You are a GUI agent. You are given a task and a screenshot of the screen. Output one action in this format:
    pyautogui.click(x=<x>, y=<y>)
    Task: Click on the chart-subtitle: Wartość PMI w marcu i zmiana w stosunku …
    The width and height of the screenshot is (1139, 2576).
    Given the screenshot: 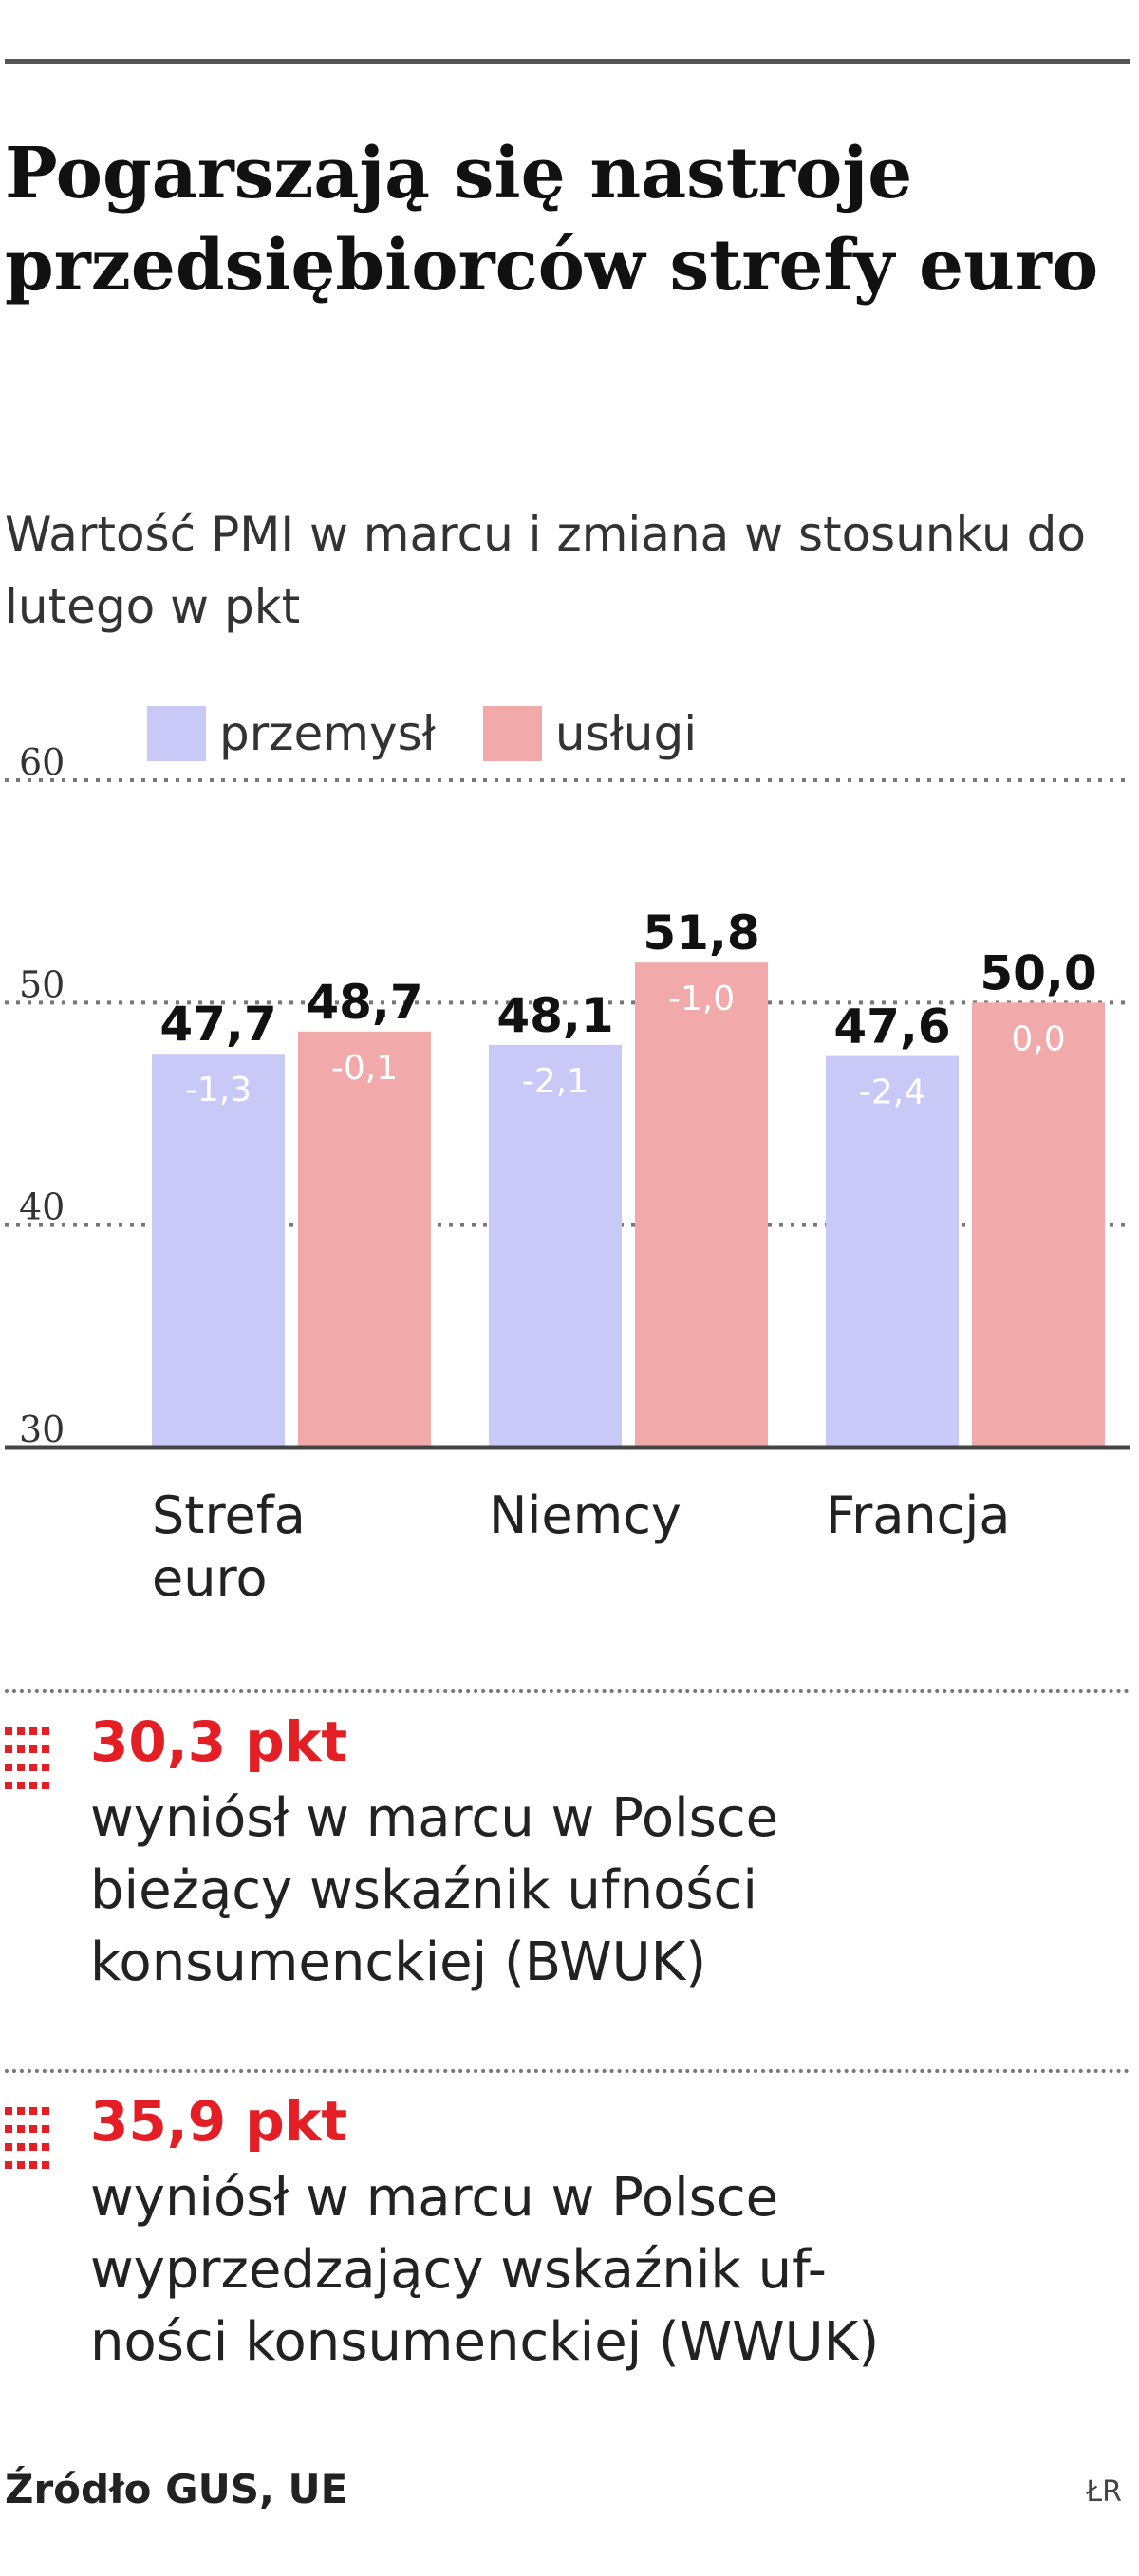 What is the action you would take?
    pyautogui.click(x=545, y=570)
    